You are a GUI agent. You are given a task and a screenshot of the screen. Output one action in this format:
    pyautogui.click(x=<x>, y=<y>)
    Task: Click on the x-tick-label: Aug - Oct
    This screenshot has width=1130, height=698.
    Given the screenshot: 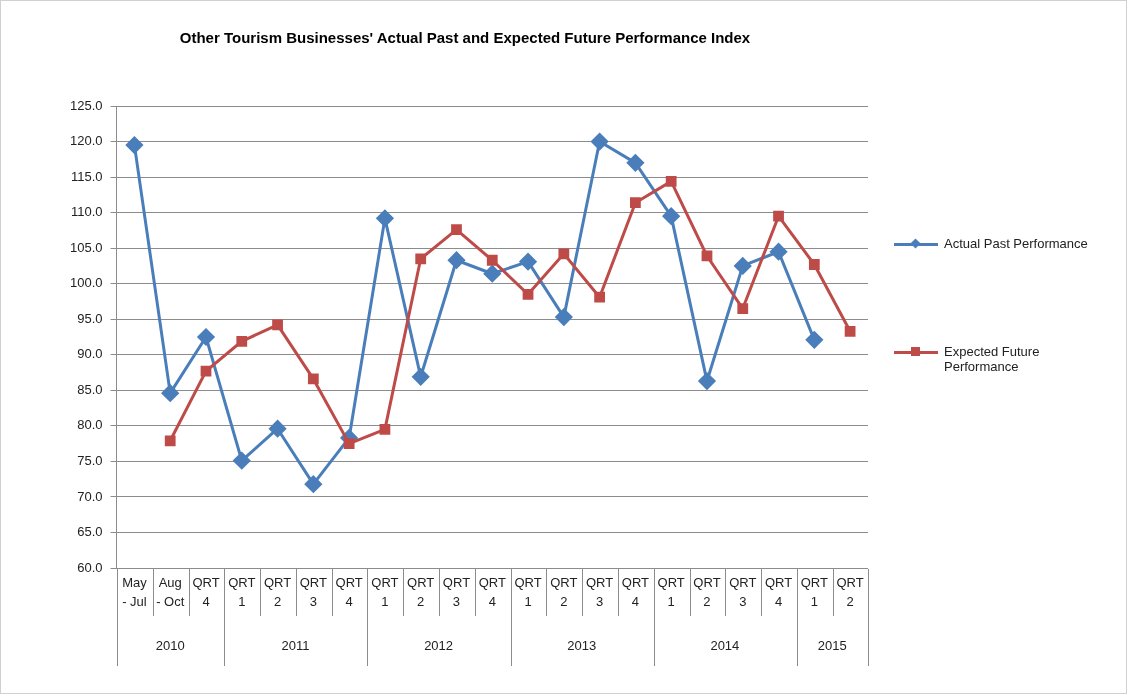 What is the action you would take?
    pyautogui.click(x=170, y=591)
    